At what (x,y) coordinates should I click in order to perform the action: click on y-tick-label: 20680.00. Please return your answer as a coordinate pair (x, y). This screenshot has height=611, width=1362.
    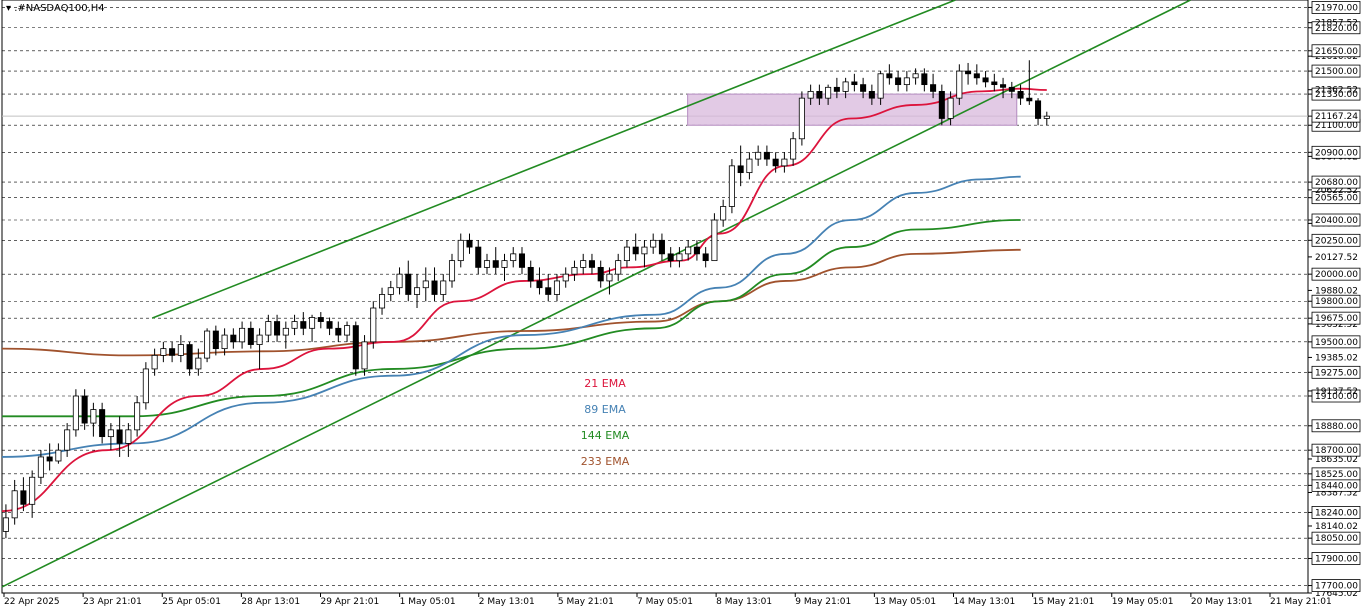
    Looking at the image, I should click on (1336, 183).